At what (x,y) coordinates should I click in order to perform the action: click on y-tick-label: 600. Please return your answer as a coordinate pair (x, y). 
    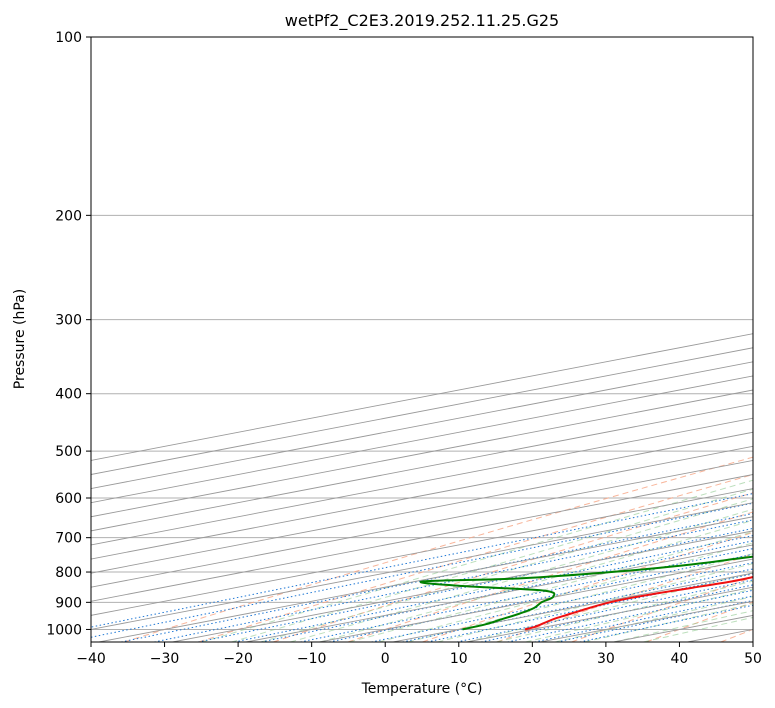
    Looking at the image, I should click on (68, 499).